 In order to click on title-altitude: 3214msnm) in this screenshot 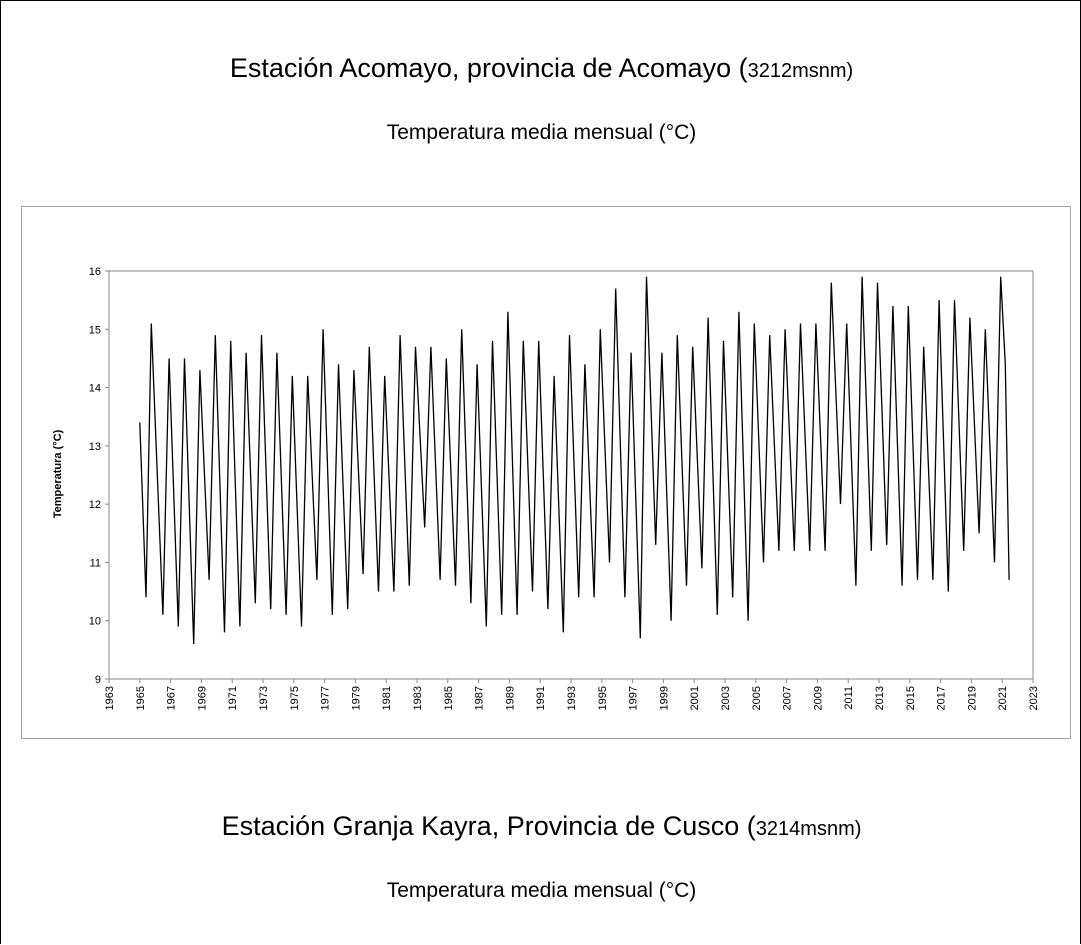, I will do `click(808, 829)`.